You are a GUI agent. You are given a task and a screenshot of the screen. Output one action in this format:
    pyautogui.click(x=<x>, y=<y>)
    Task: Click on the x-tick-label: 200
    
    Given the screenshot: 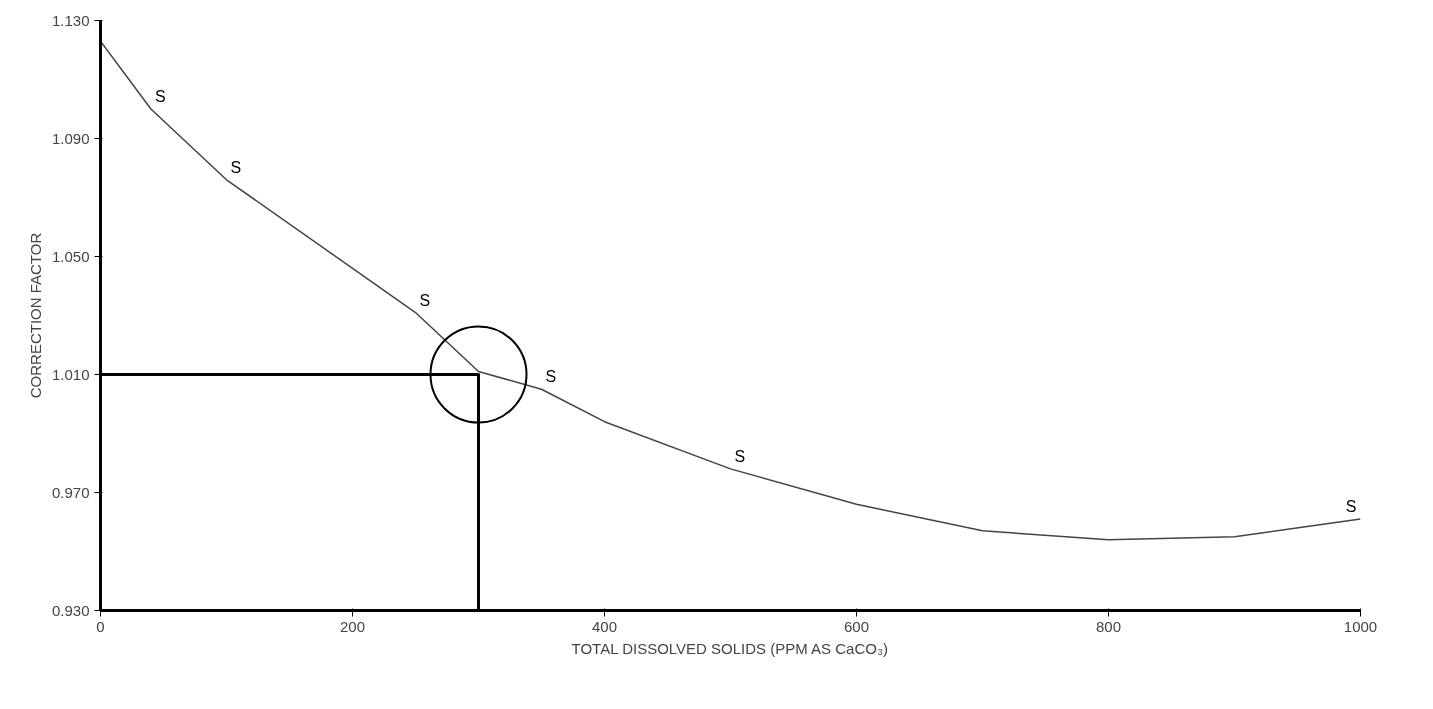 What is the action you would take?
    pyautogui.click(x=352, y=626)
    